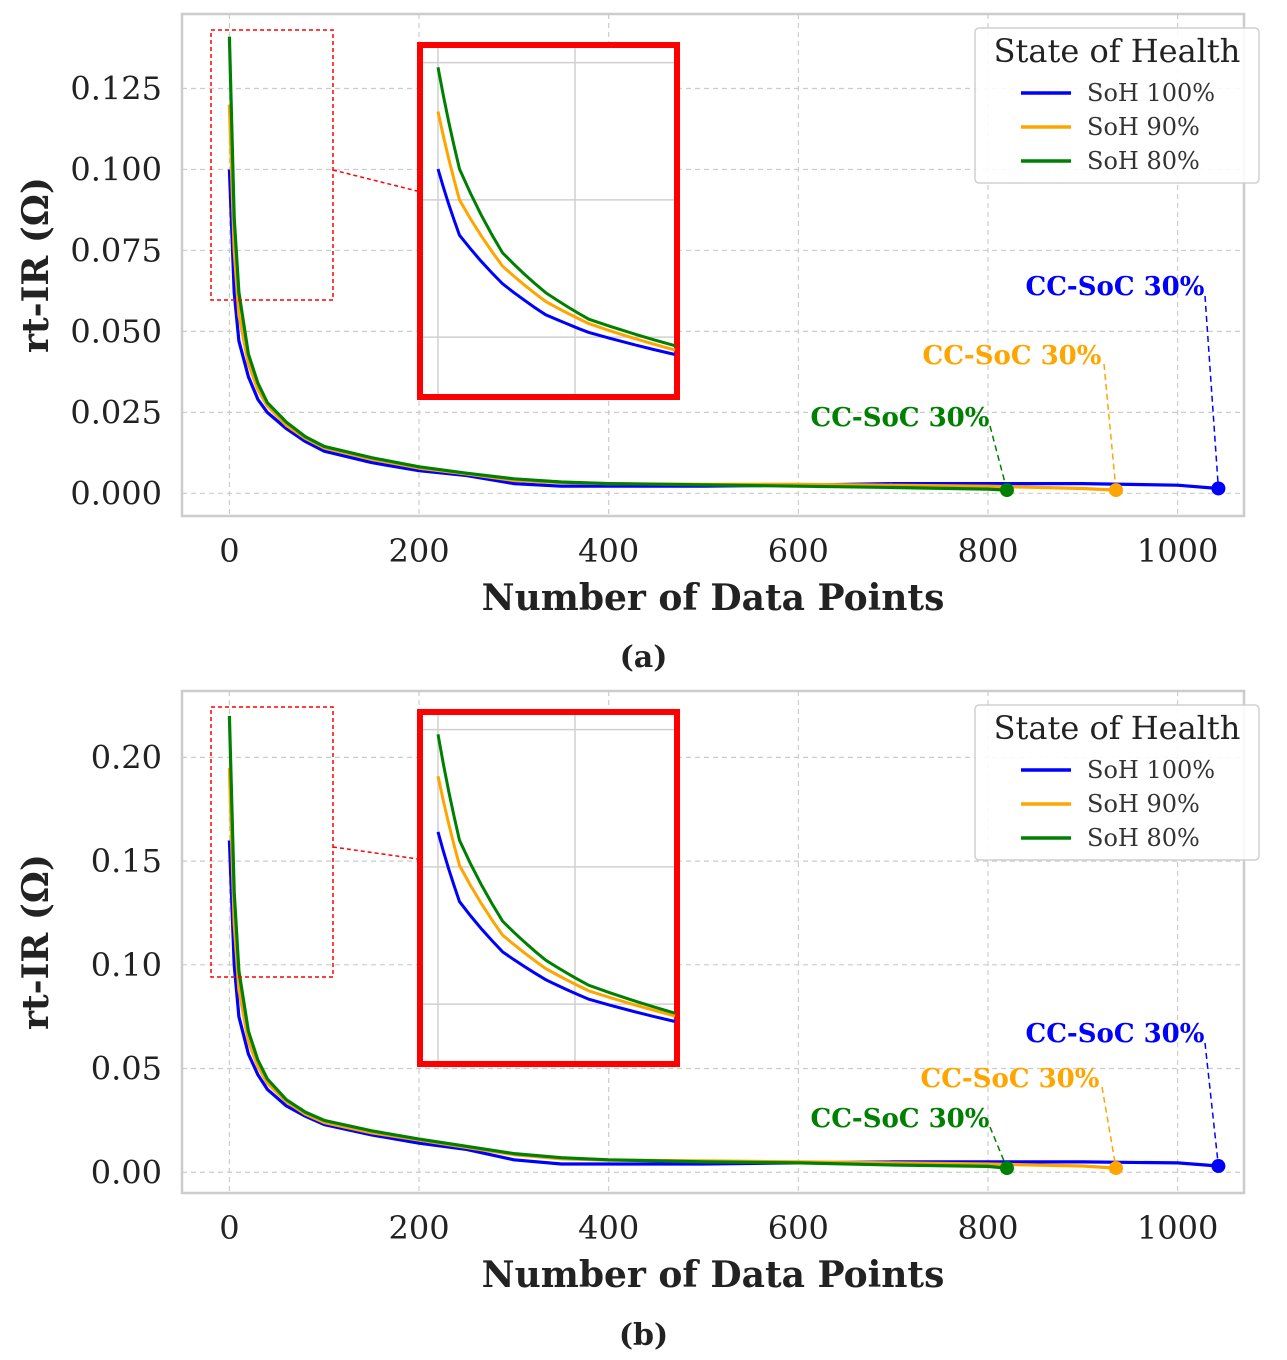 This screenshot has width=1287, height=1360. I want to click on y-tick-label: 0.000, so click(116, 493).